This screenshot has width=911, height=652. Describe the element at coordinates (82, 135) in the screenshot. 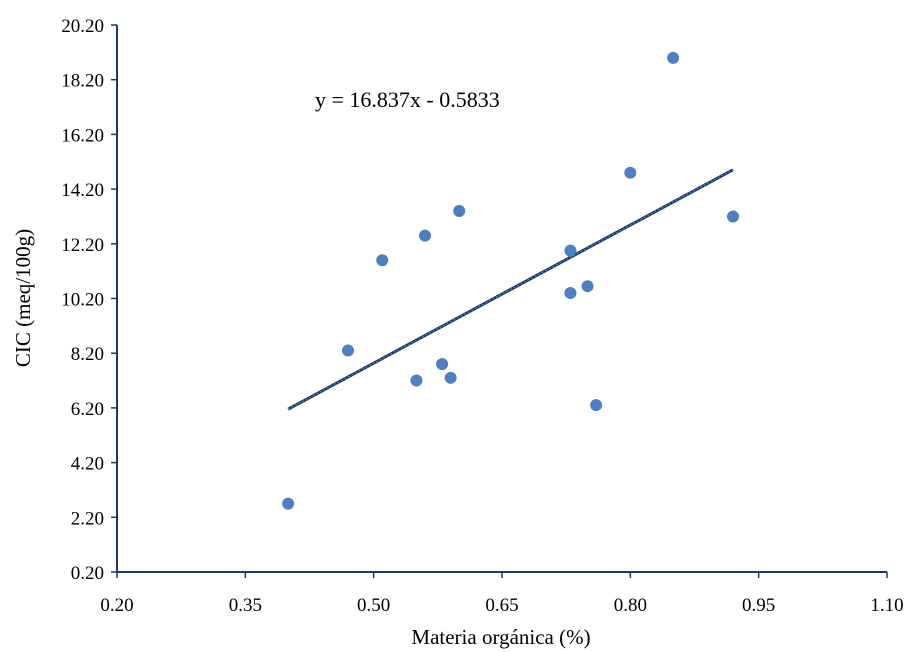

I see `y-tick-label: 16.20` at that location.